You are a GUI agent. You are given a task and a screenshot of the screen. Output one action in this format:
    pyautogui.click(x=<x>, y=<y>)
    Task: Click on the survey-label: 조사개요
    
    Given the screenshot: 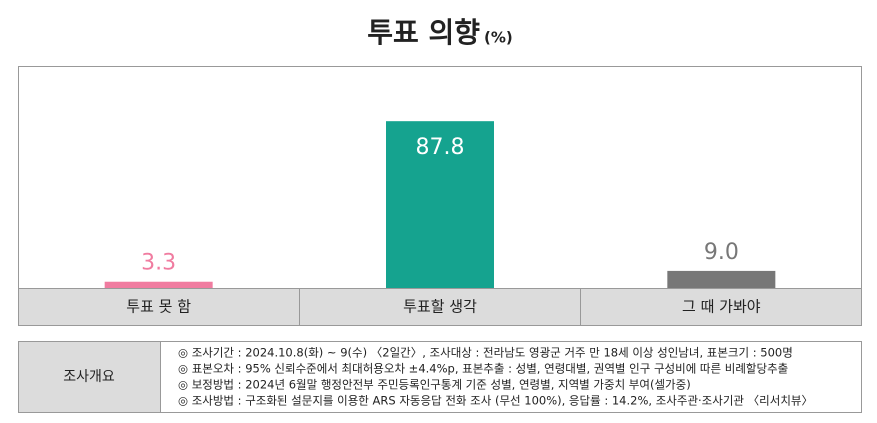 What is the action you would take?
    pyautogui.click(x=89, y=377)
    